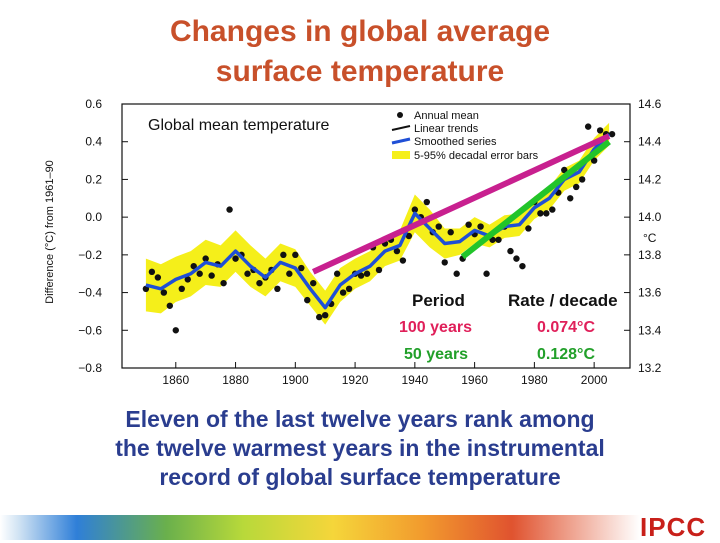 This screenshot has height=543, width=720. Describe the element at coordinates (50, 232) in the screenshot. I see `y-axis-label: Difference (°C) from 1961–90` at that location.